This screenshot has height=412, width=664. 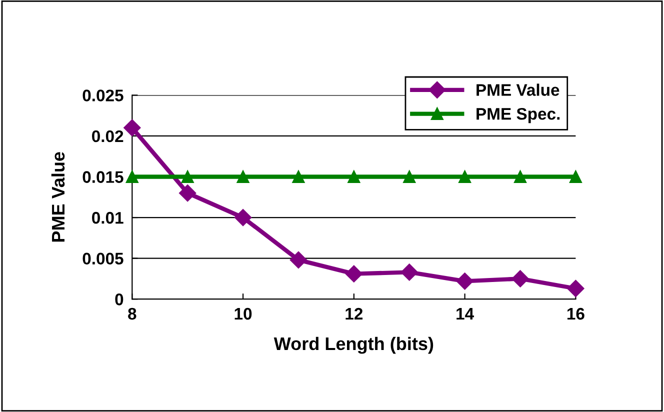 I want to click on x-tick-label: 16, so click(x=575, y=314).